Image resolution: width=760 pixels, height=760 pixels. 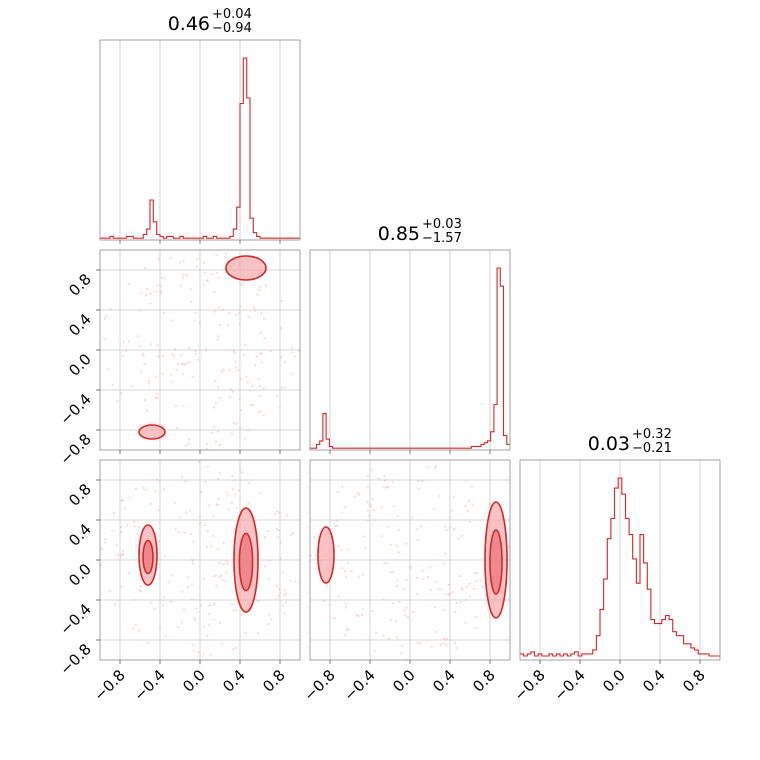 What do you see at coordinates (614, 681) in the screenshot?
I see `x-tick-label: 0.0` at bounding box center [614, 681].